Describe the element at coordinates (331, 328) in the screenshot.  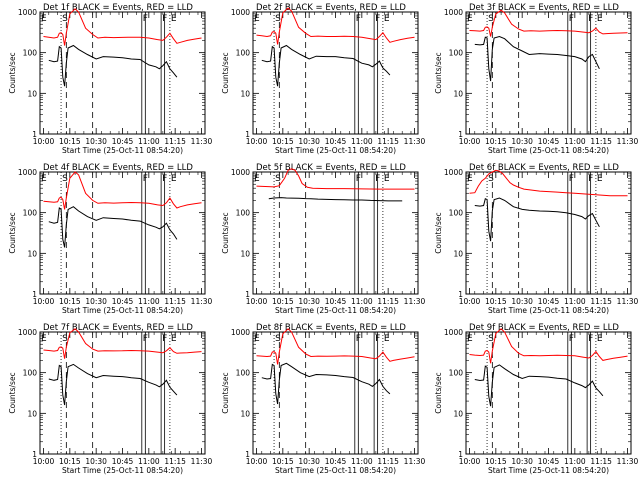
I see `panel-title: Det 8f BLACK = Events, RED = LLD` at that location.